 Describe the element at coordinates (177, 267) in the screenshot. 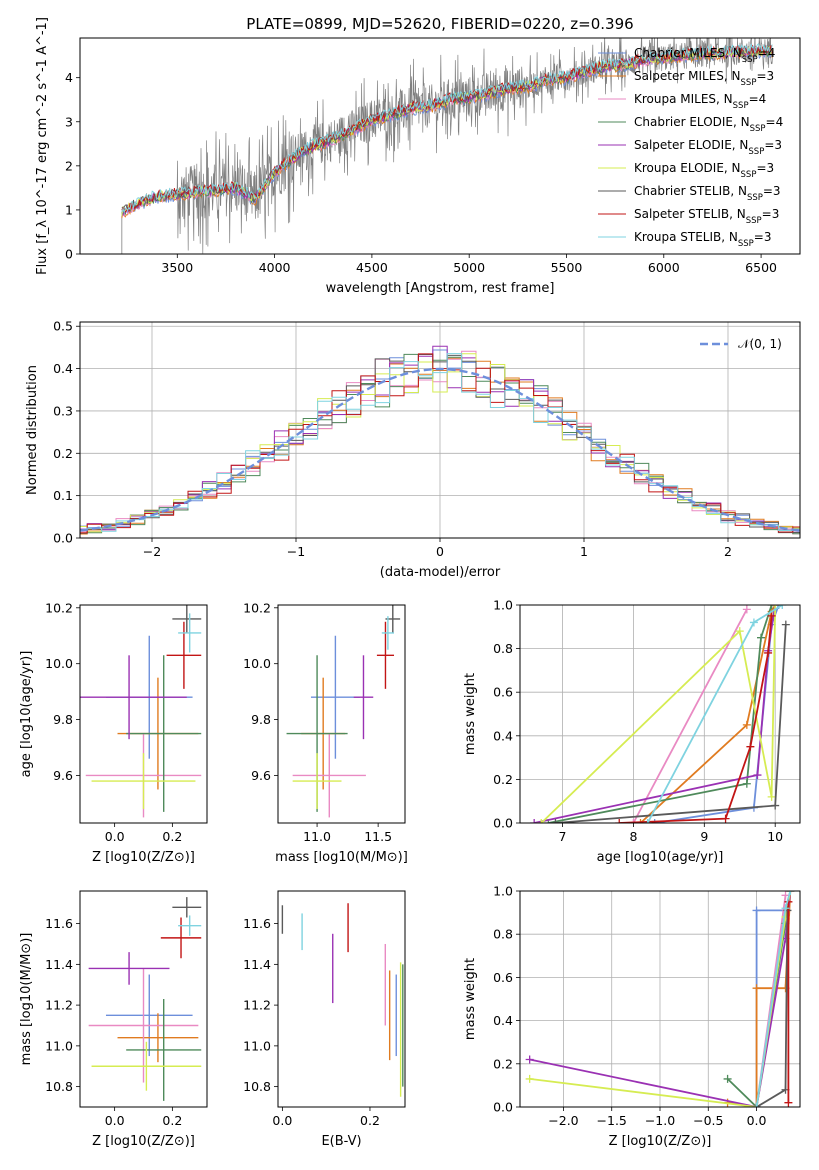

I see `x-tick-label: 3500` at that location.